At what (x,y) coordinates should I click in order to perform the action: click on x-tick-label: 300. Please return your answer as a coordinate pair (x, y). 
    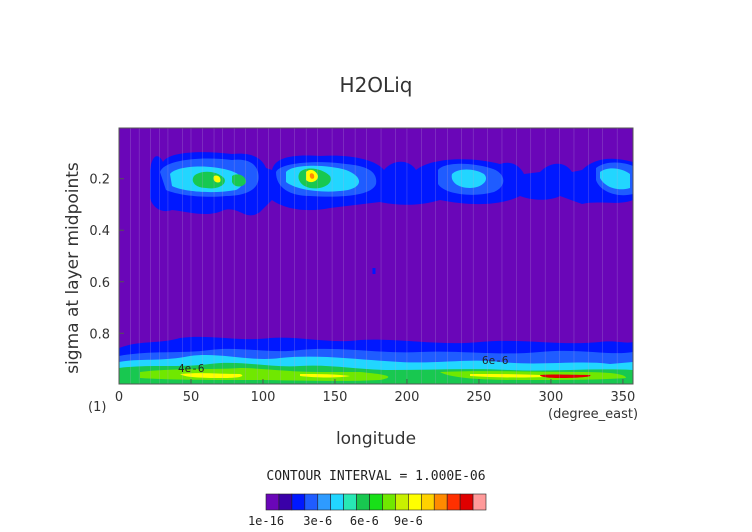
    Looking at the image, I should click on (551, 397).